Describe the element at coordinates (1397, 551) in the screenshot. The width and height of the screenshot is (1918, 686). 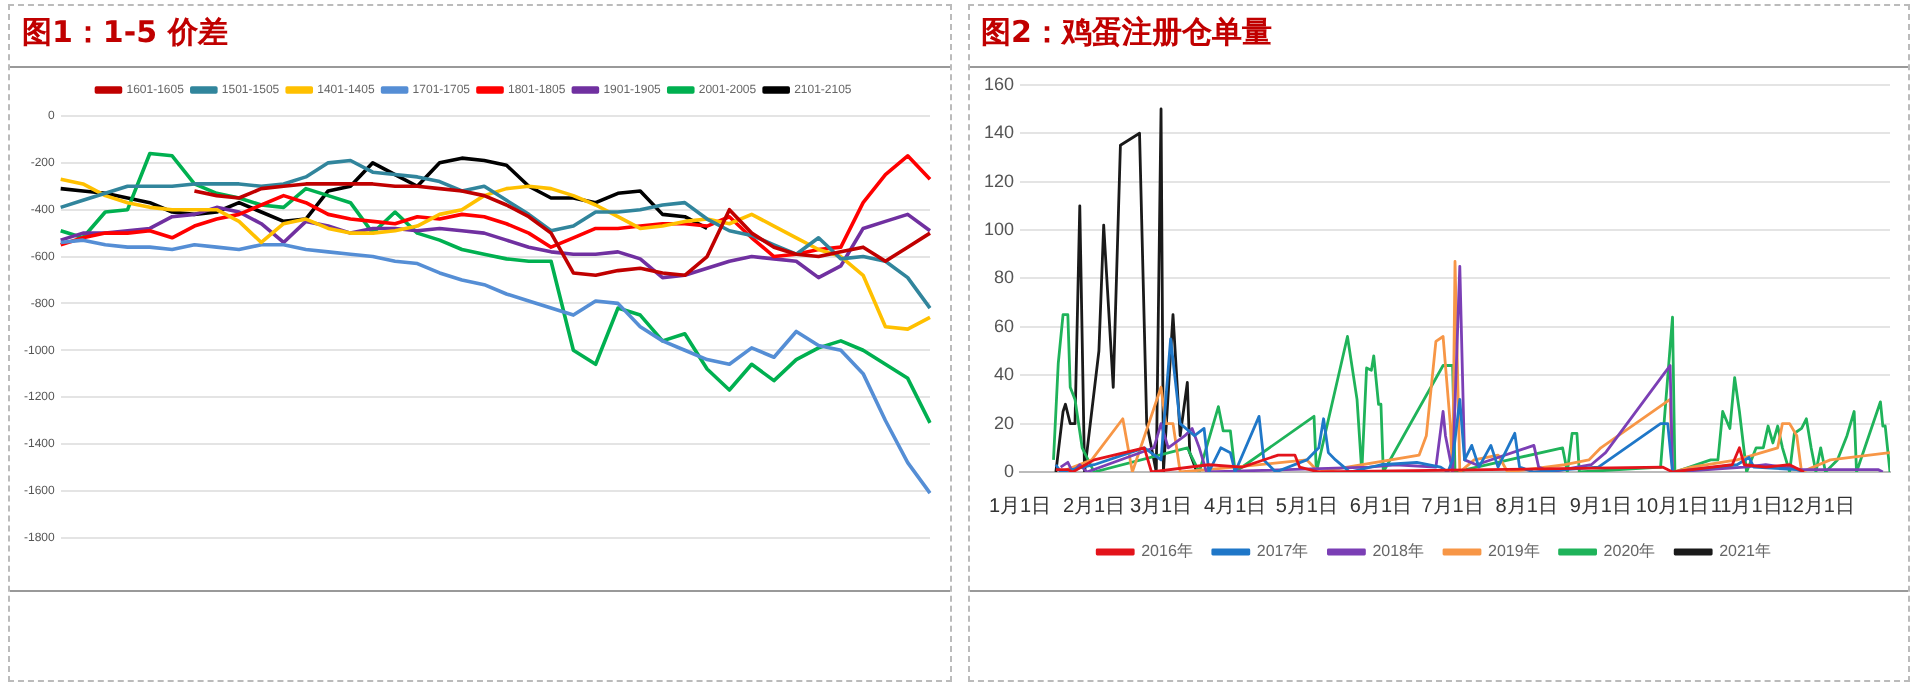
I see `legend-label: 2018年` at that location.